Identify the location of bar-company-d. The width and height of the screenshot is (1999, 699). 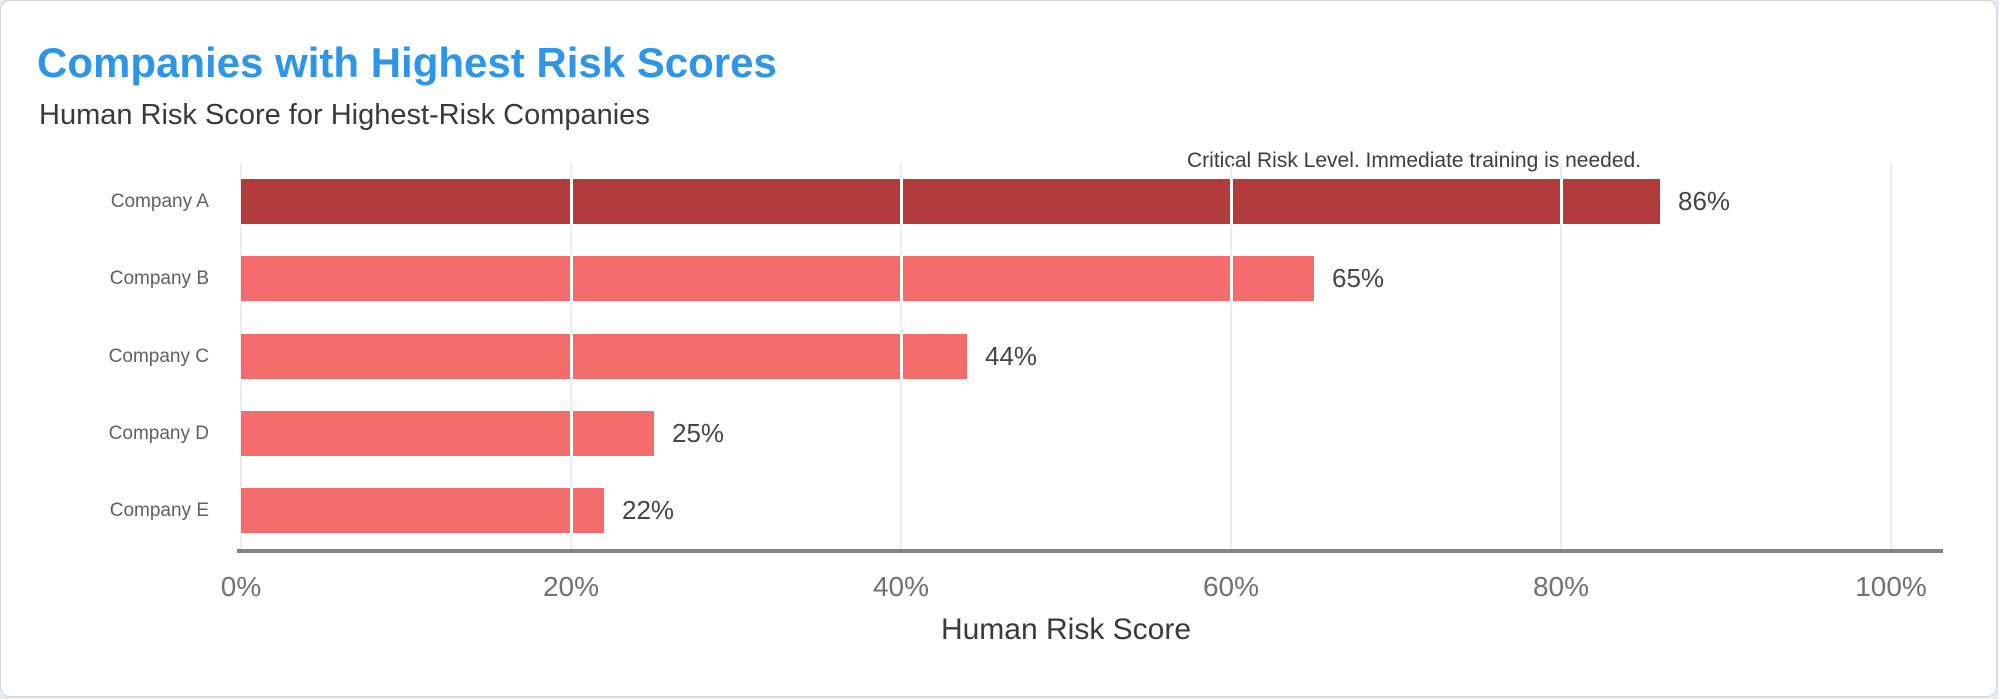
(447, 433).